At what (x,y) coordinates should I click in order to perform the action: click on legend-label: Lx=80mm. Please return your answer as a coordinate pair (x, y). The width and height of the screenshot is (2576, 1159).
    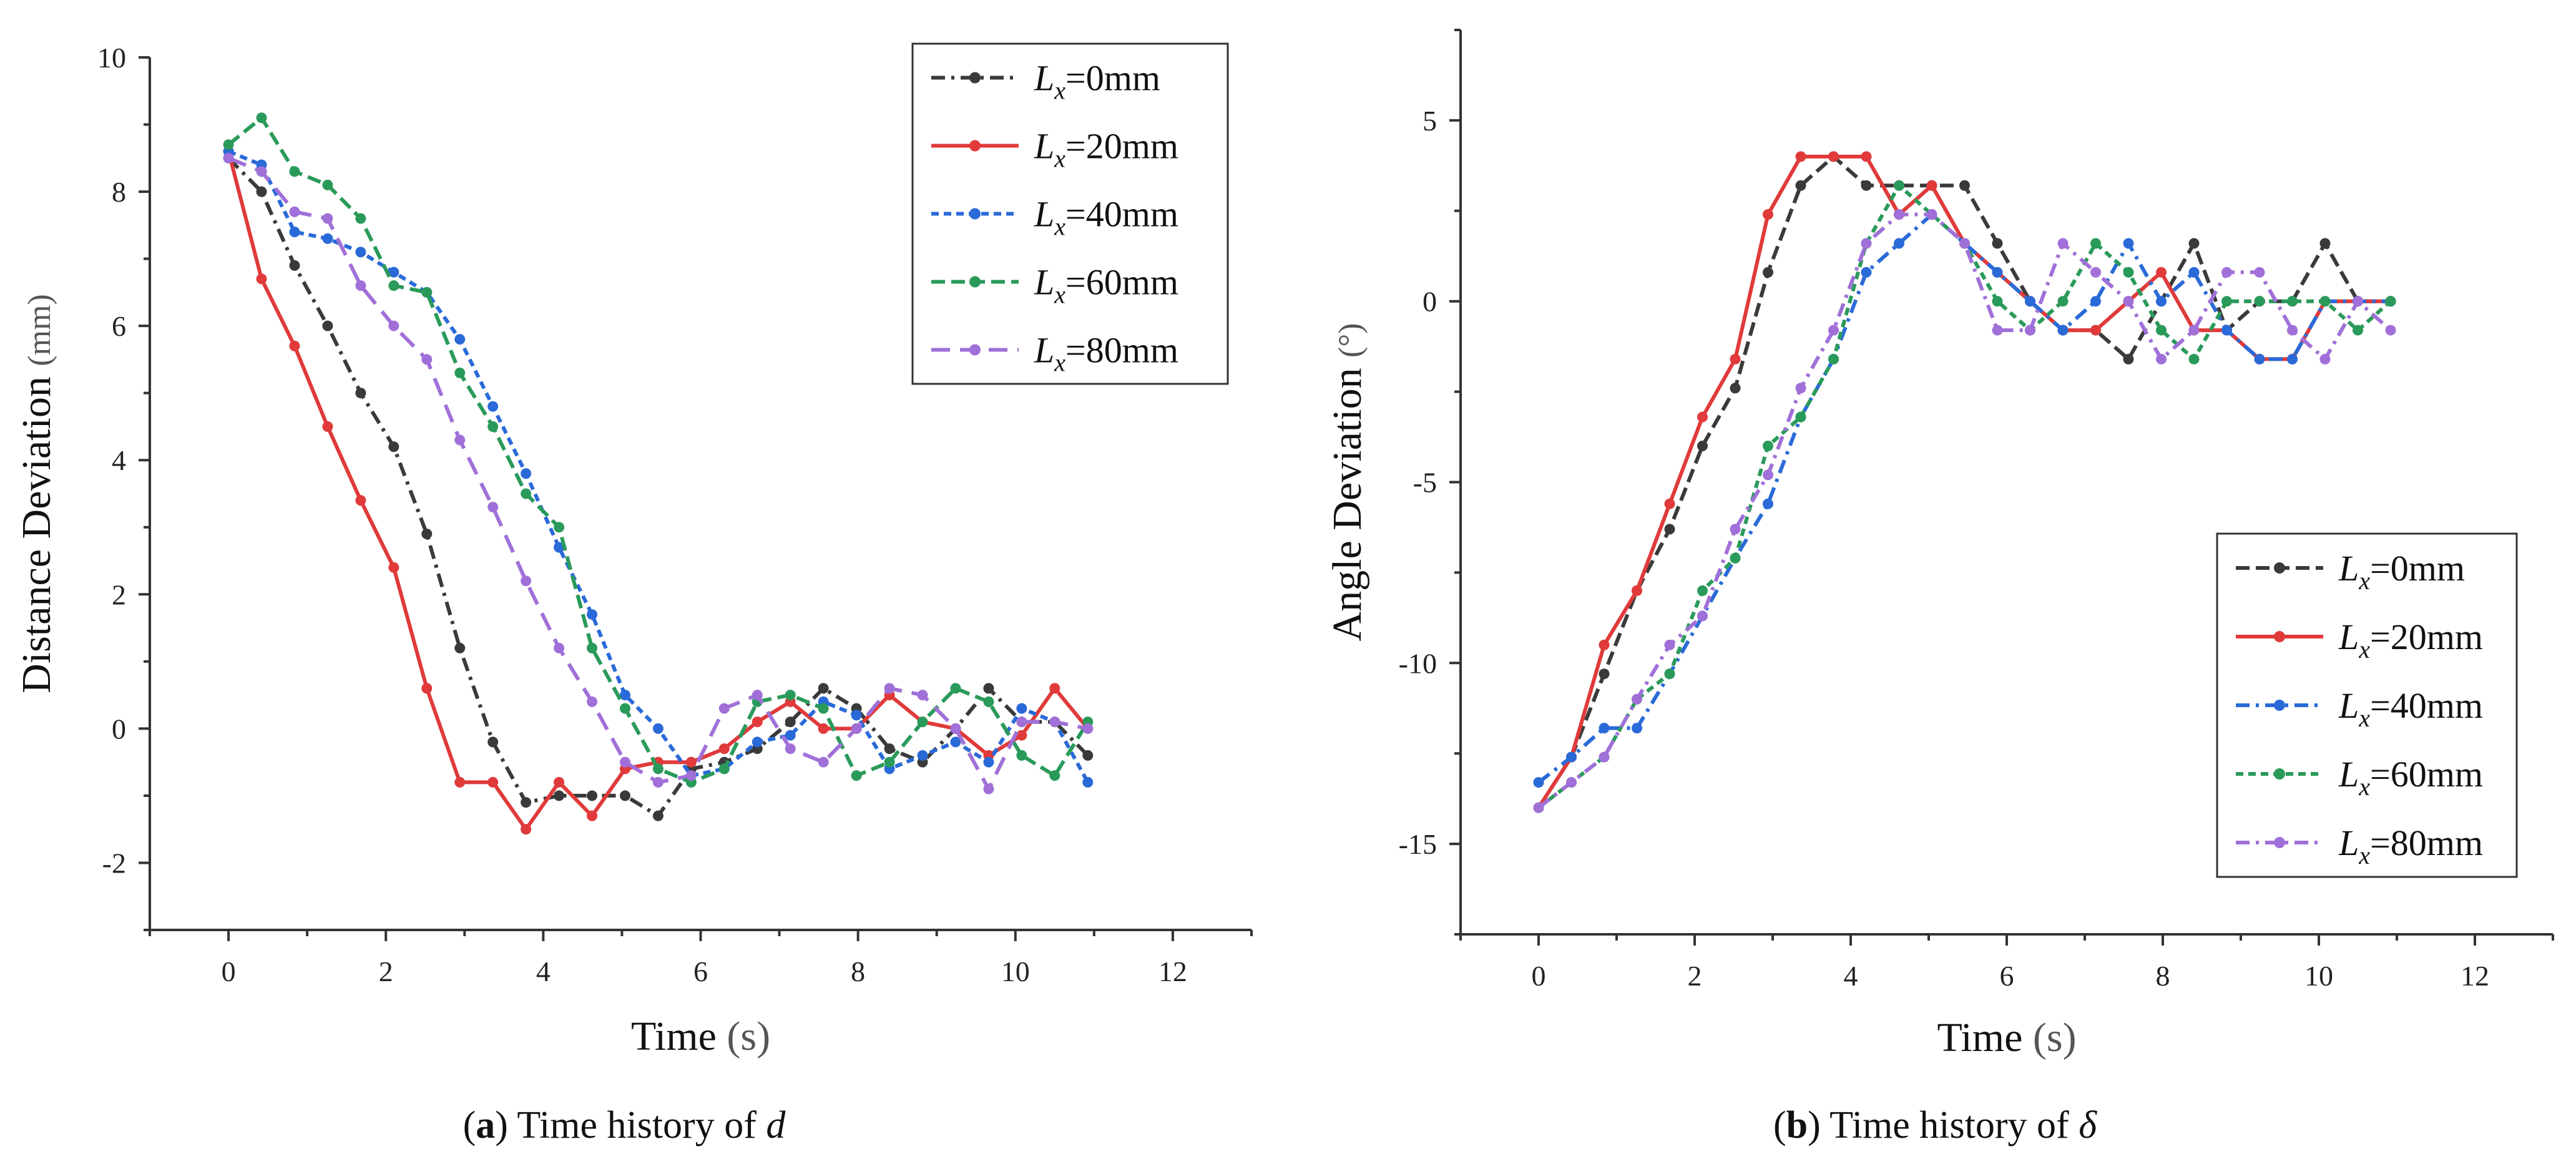
    Looking at the image, I should click on (2410, 846).